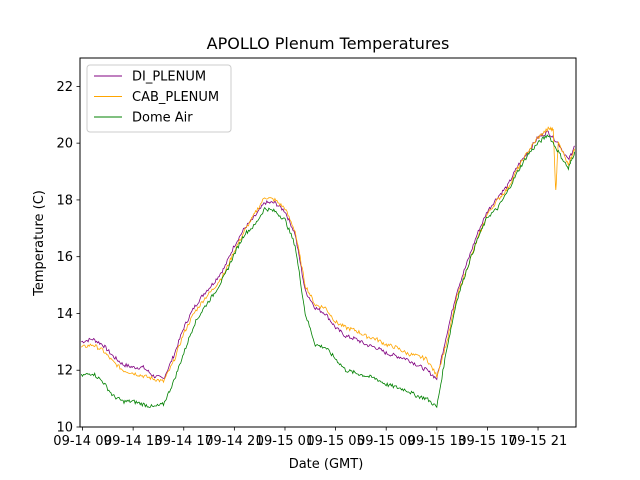  I want to click on x-axis-label: Date (GMT), so click(326, 464).